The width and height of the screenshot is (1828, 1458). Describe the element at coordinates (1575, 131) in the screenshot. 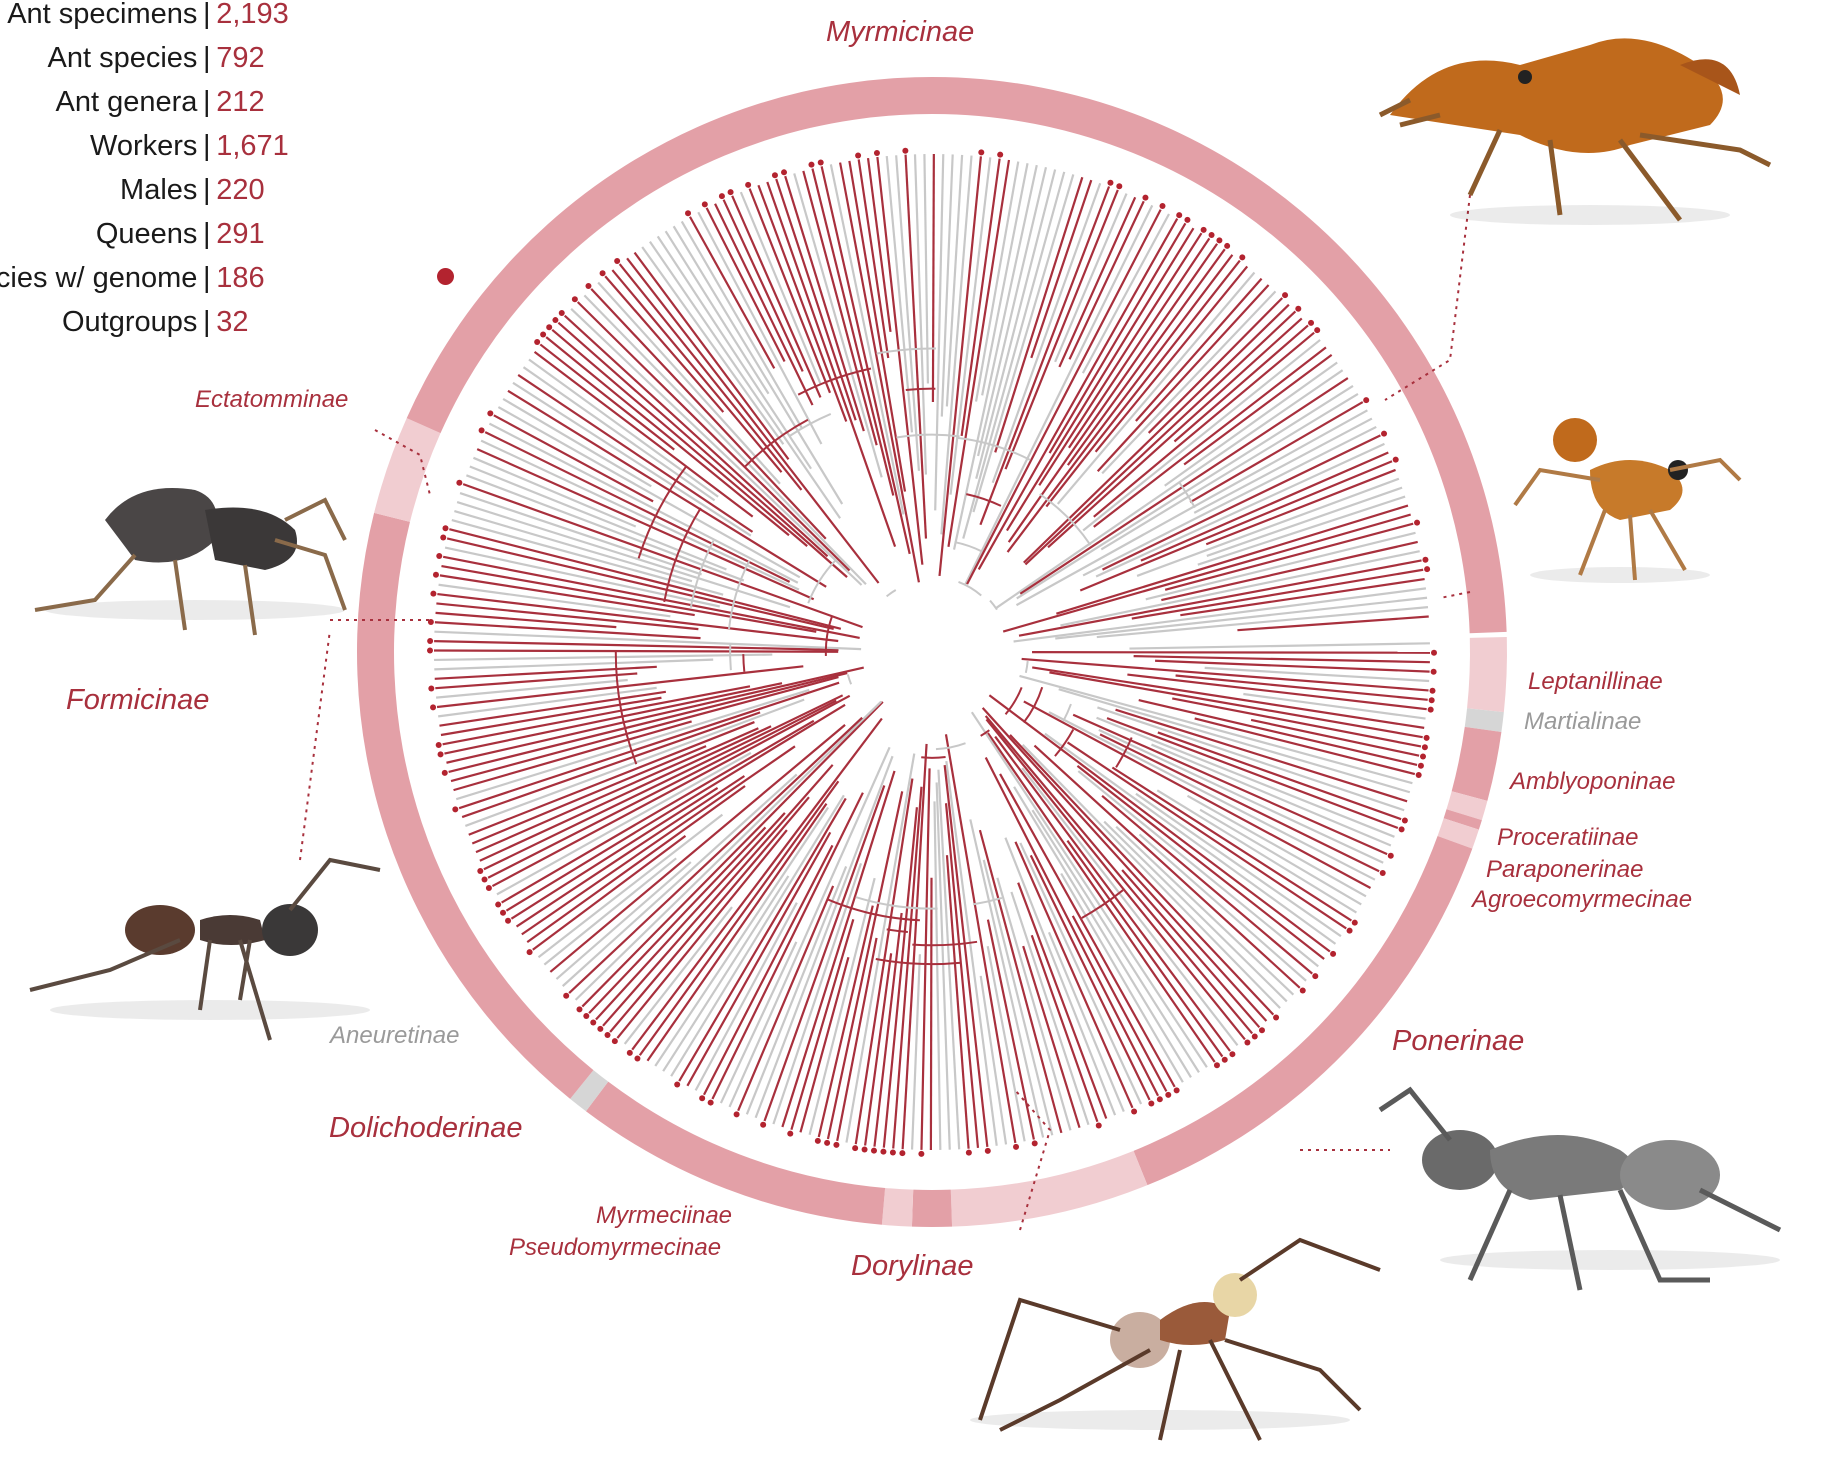

I see `ant-specimen-orange-icon` at that location.